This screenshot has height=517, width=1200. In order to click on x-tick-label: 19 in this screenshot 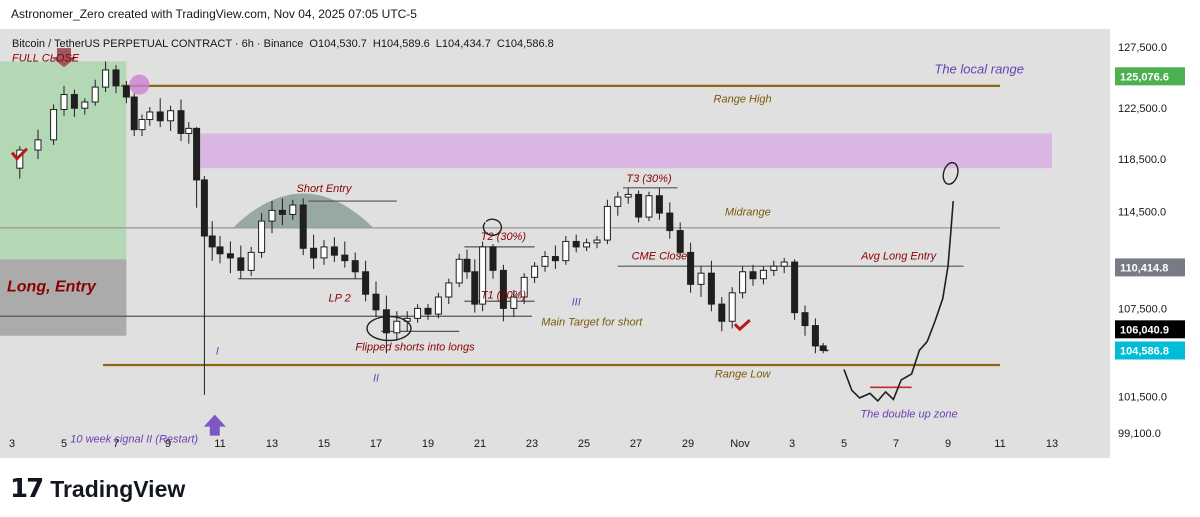, I will do `click(428, 444)`.